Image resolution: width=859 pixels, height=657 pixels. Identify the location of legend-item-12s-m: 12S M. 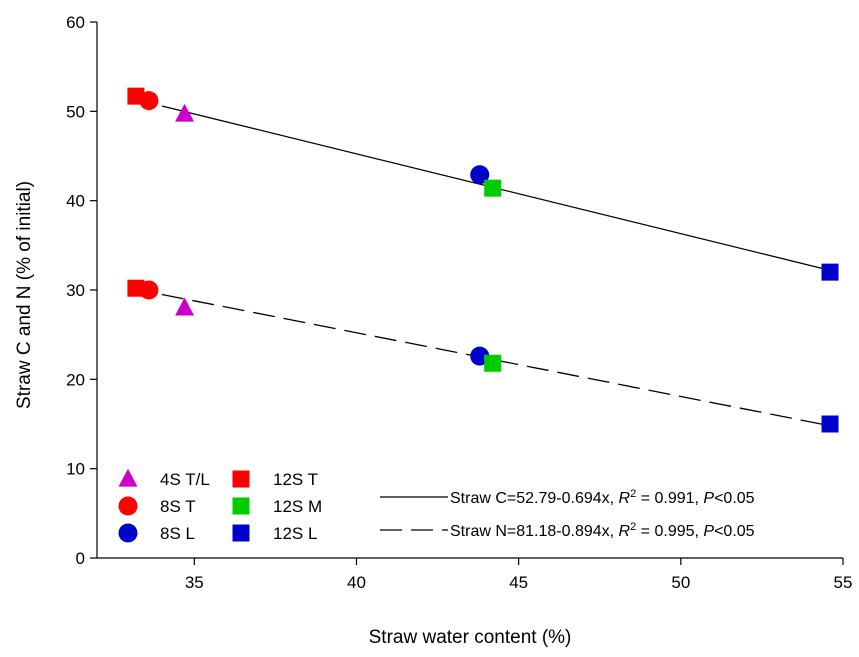
(277, 506).